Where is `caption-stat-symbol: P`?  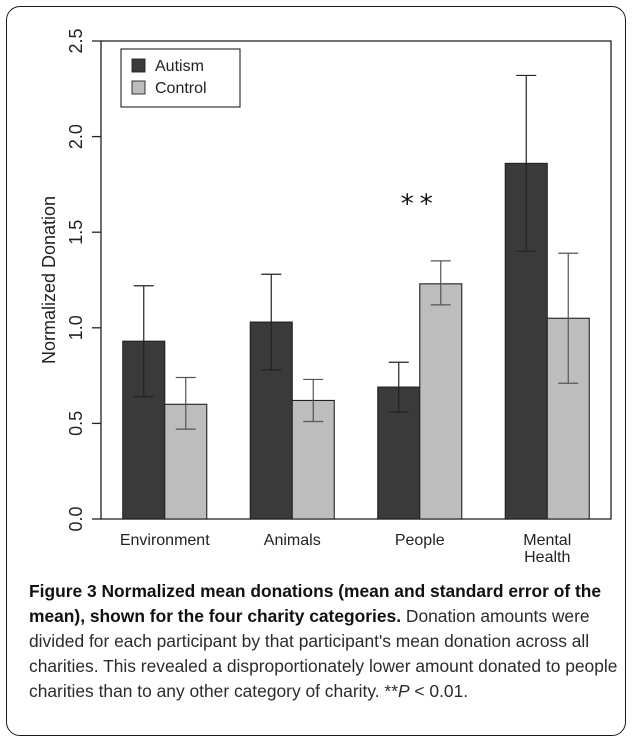 caption-stat-symbol: P is located at coordinates (403, 691).